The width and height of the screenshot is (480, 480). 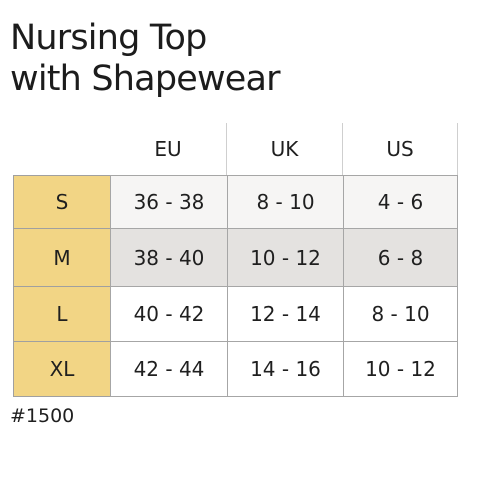 I want to click on cell-xl-eu: 42 - 44, so click(x=169, y=369).